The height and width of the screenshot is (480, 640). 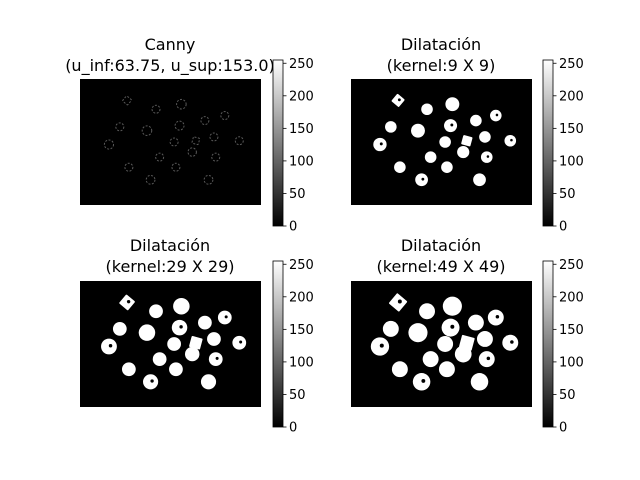 What do you see at coordinates (170, 66) in the screenshot?
I see `panel-title-line2: (u_inf:63.75, u_sup:153.0)` at bounding box center [170, 66].